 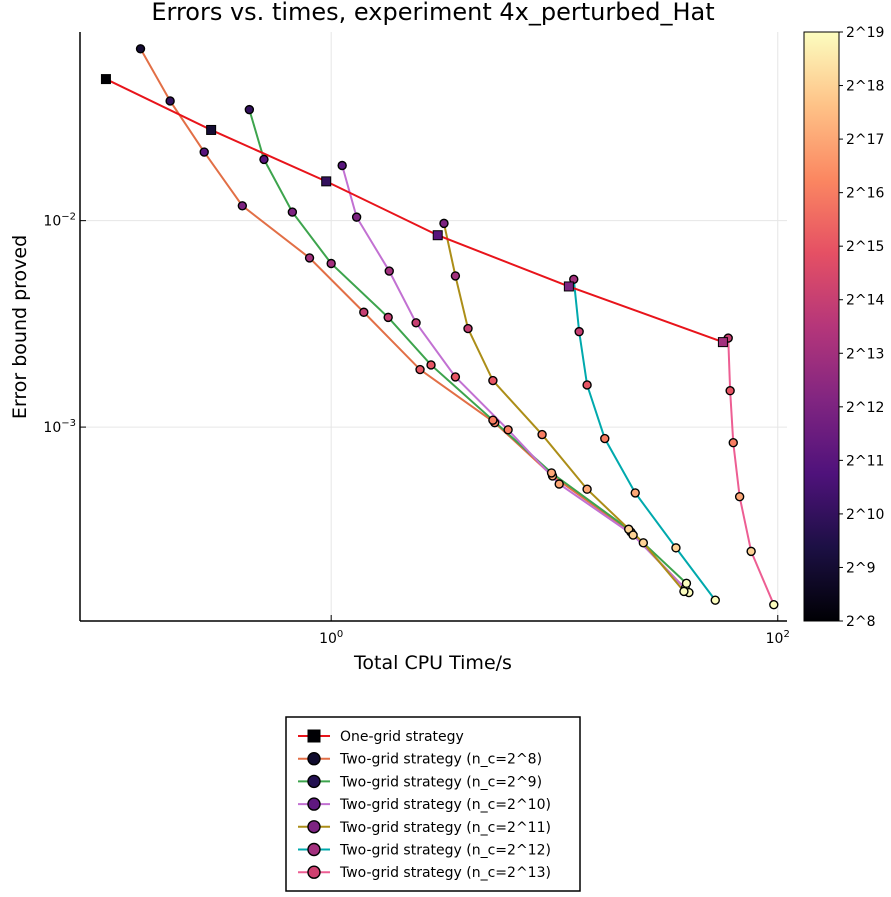 I want to click on colorbar-label: 2^17, so click(x=865, y=140).